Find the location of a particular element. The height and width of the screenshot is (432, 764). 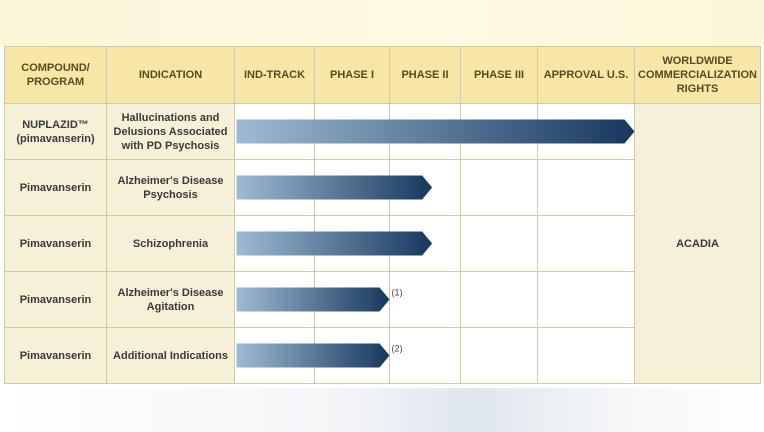

header-rights: WORLDWIDE COMMERCIALIZATION RIGHTS is located at coordinates (697, 75).